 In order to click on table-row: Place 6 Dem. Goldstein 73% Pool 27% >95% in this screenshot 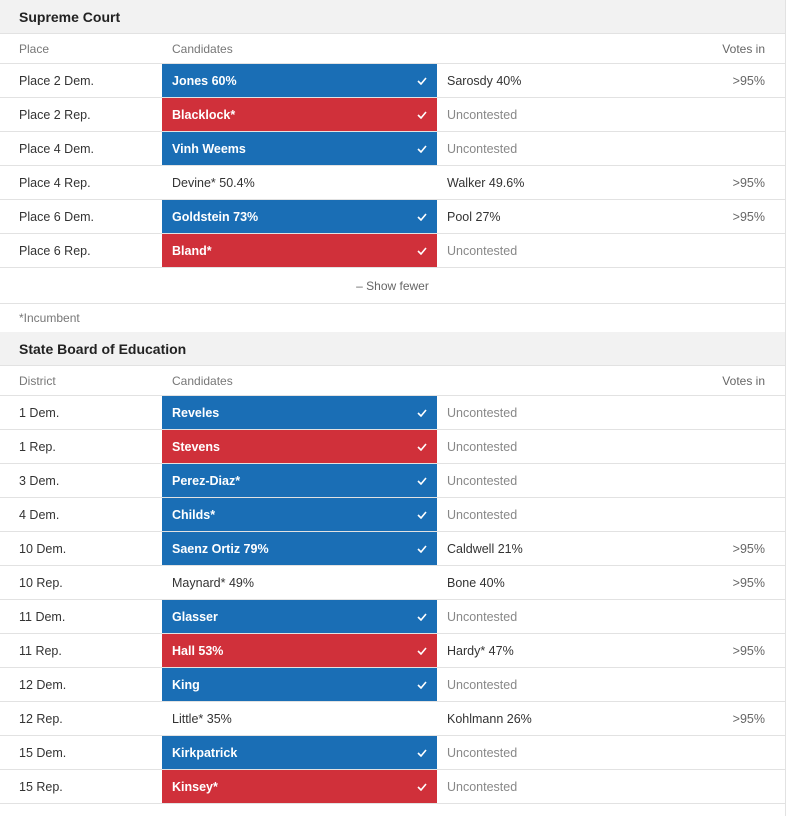, I will do `click(392, 217)`.